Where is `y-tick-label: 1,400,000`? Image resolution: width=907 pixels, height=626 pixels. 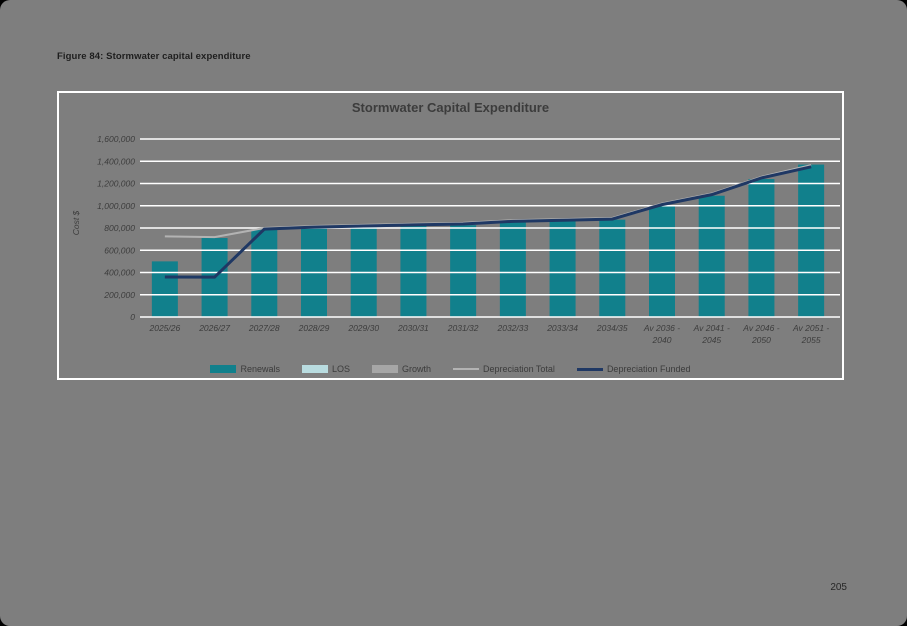
y-tick-label: 1,400,000 is located at coordinates (116, 161).